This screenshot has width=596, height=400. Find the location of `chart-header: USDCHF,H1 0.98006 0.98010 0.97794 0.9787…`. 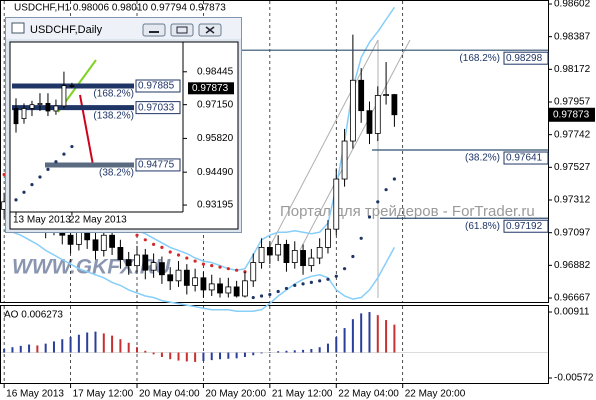

chart-header: USDCHF,H1 0.98006 0.98010 0.97794 0.9787… is located at coordinates (120, 8).